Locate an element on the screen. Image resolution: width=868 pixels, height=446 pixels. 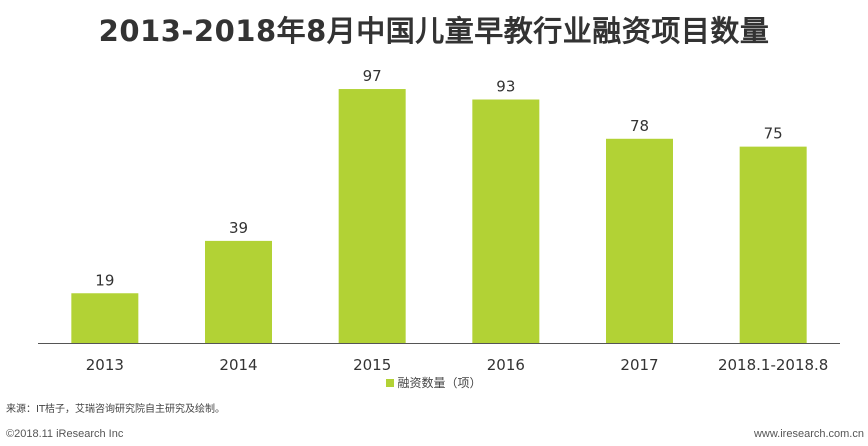
chart-title: 2013-2018年8月中国儿童早教行业融资项目数量 is located at coordinates (434, 31).